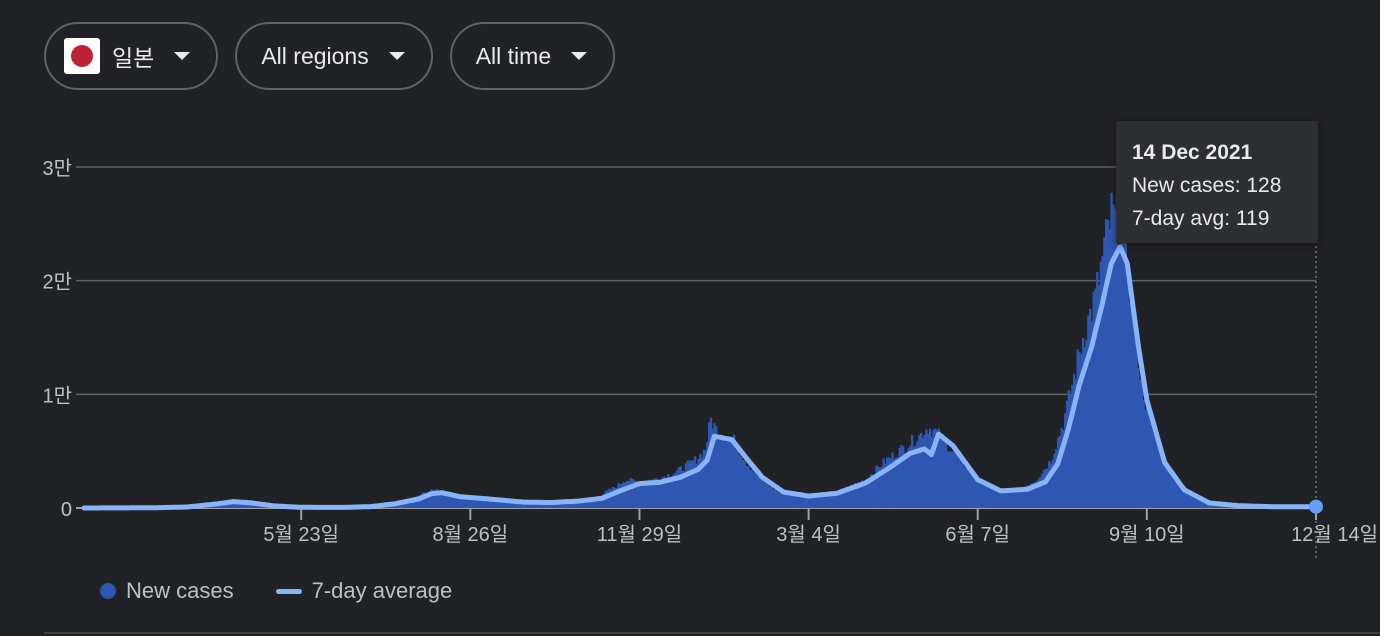 The image size is (1380, 636). I want to click on time-range-dropdown: All time, so click(532, 56).